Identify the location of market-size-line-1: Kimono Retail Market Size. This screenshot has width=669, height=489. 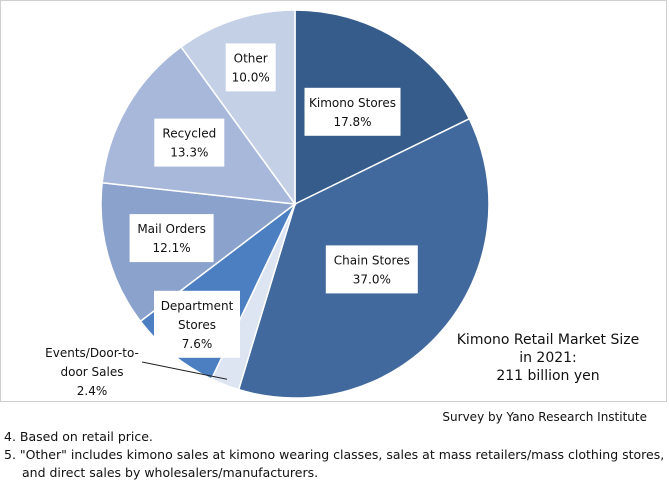
(548, 340).